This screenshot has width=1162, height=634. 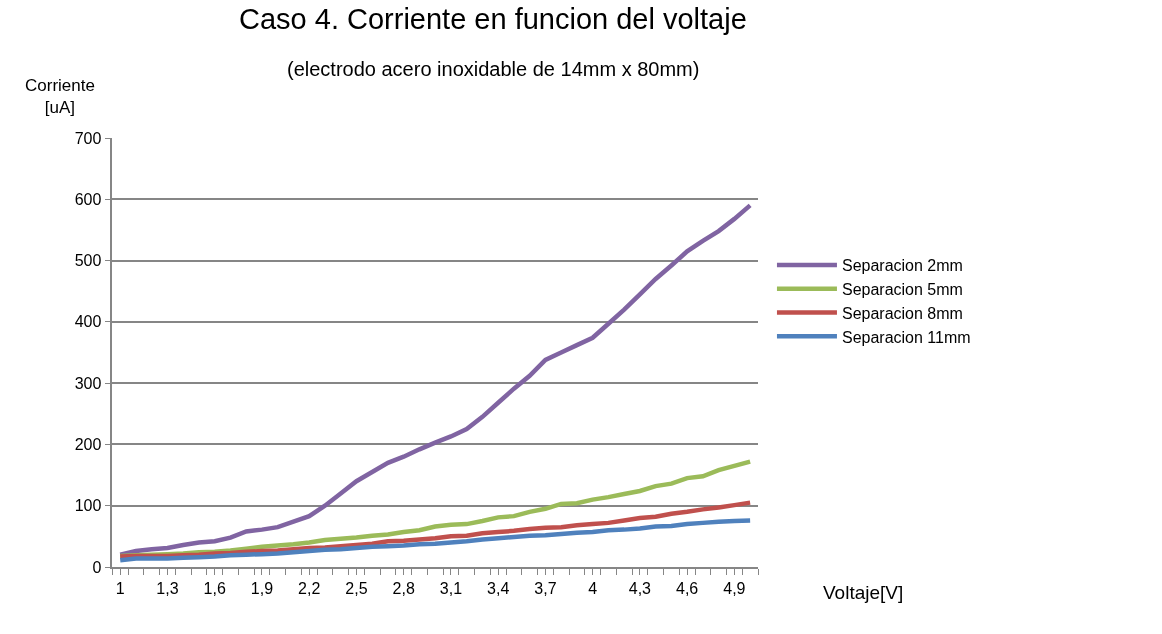 I want to click on chart-title: Caso 4. Corriente en funcion del voltaje, so click(x=493, y=19).